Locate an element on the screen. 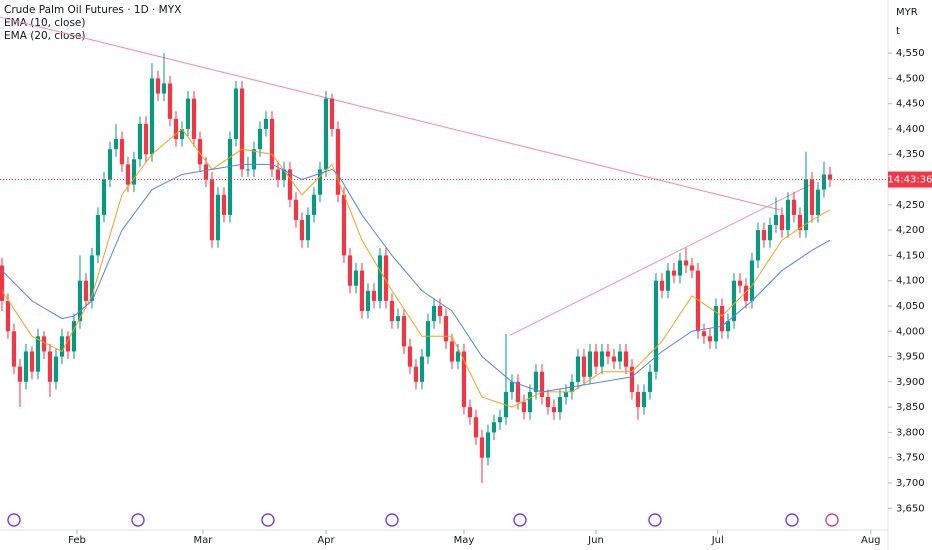 The image size is (932, 550). event-icons is located at coordinates (423, 520).